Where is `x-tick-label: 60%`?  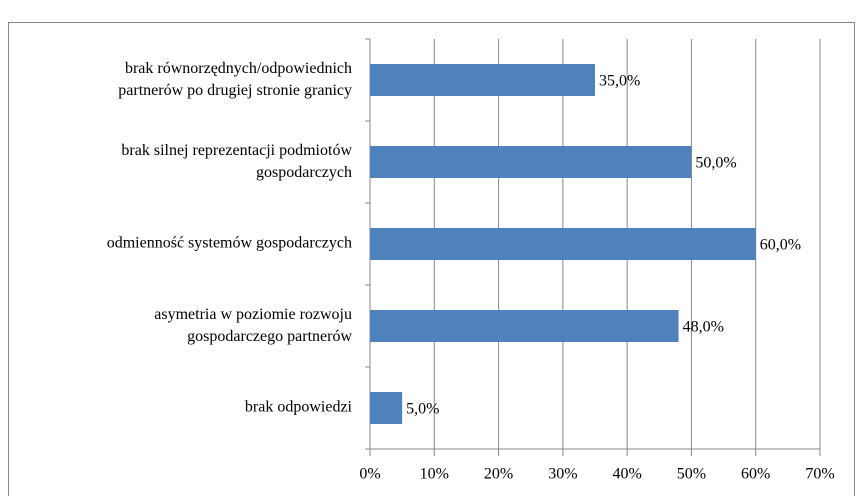 x-tick-label: 60% is located at coordinates (755, 474).